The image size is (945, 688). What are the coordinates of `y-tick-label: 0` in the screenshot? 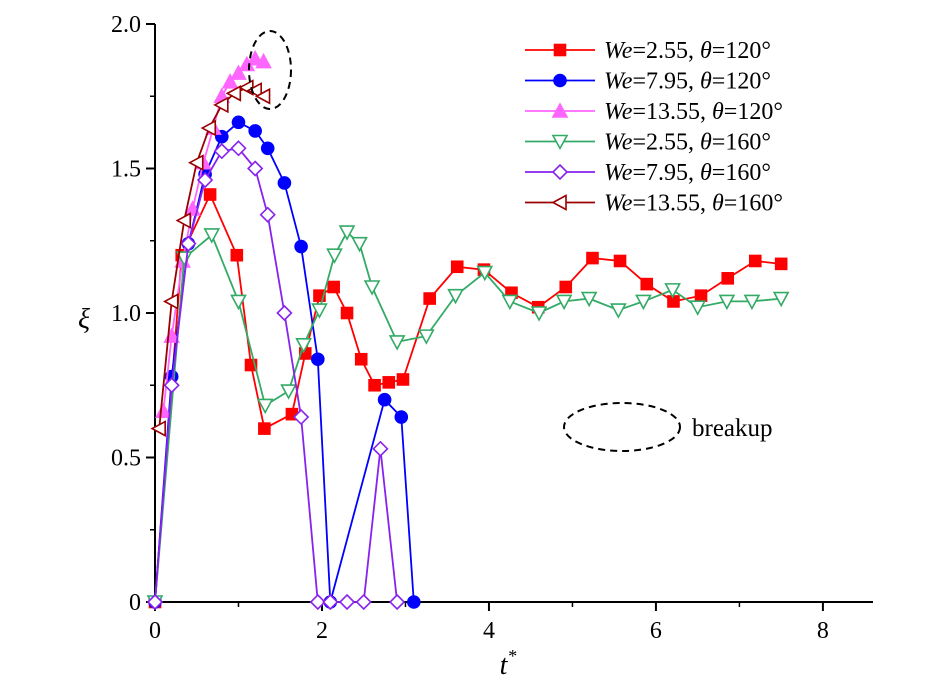 It's located at (135, 603).